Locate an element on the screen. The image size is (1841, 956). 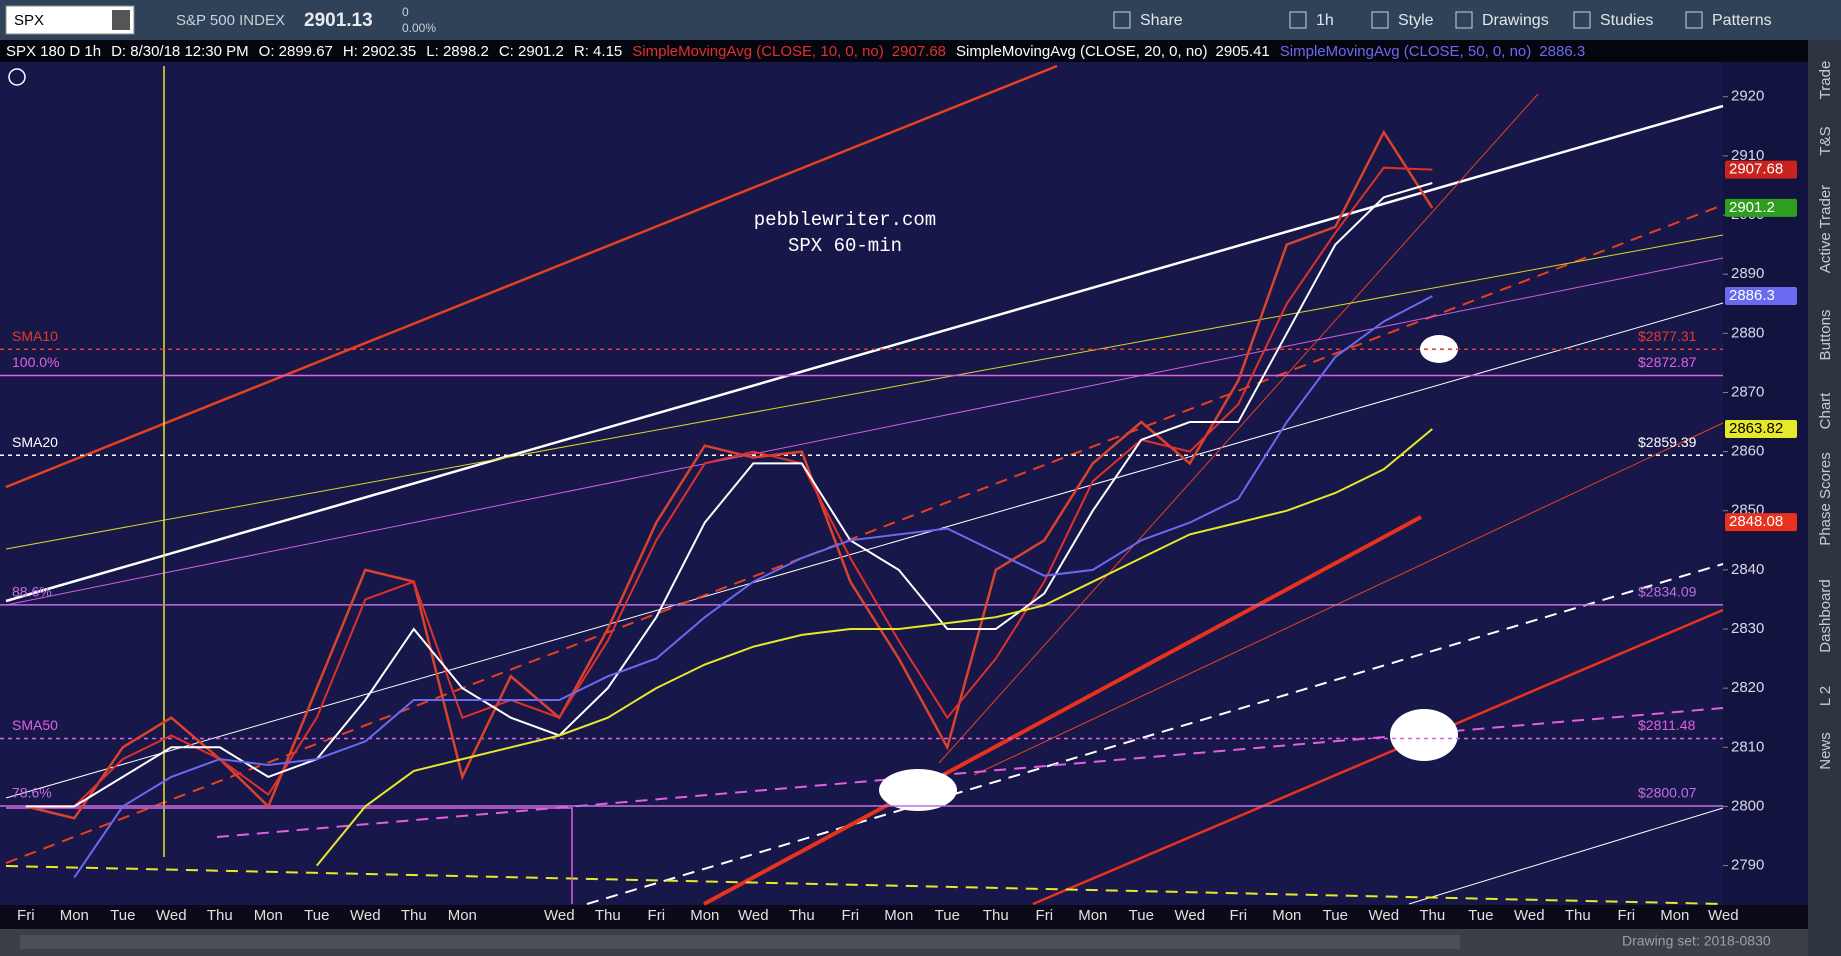
study-name: SimpleMovingAvg (CLOSE, 10, 0, no) is located at coordinates (758, 51).